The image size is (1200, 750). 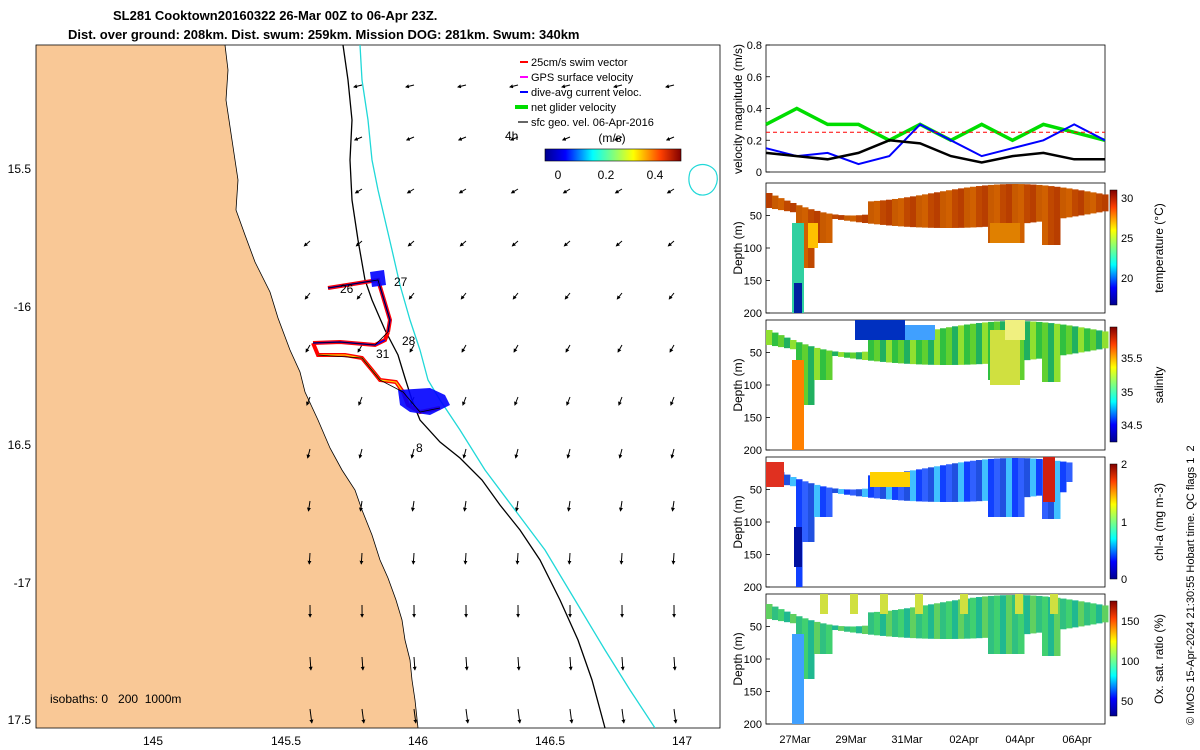 What do you see at coordinates (759, 173) in the screenshot?
I see `velocity-tick-label: 0` at bounding box center [759, 173].